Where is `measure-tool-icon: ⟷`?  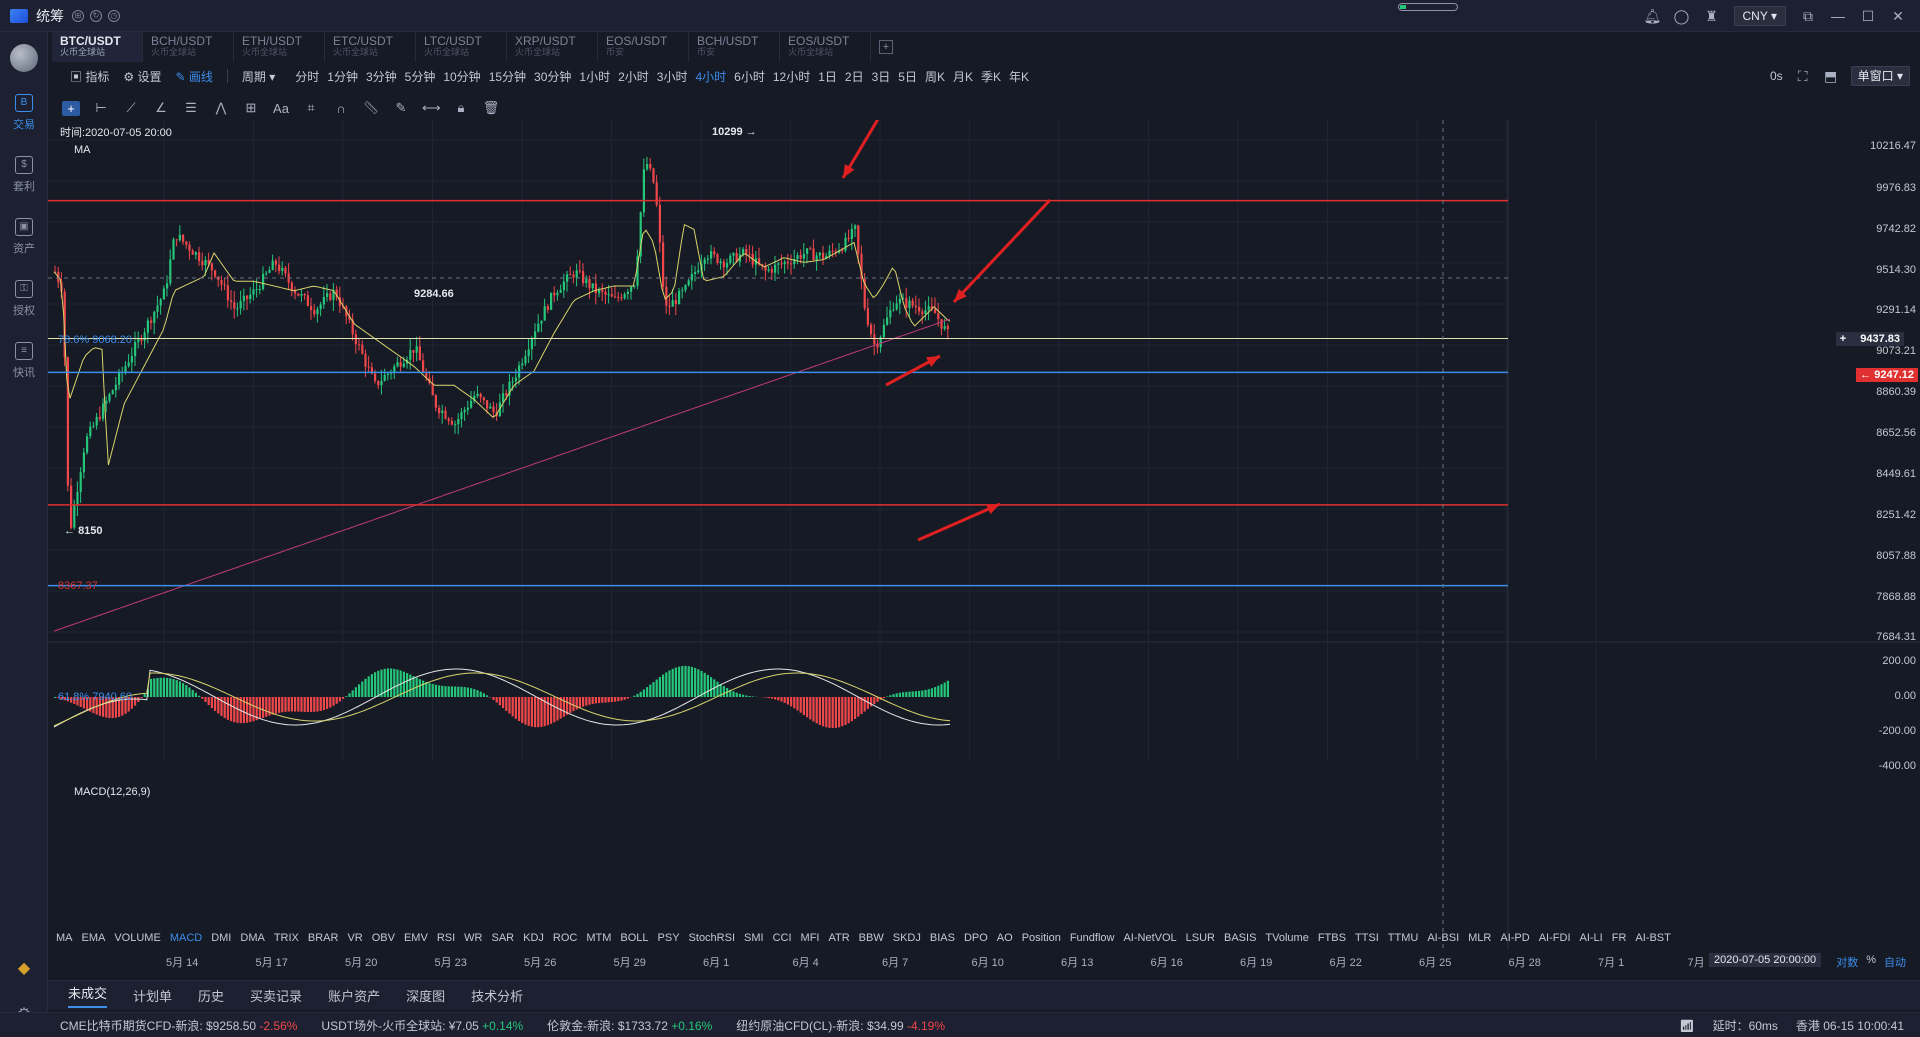
measure-tool-icon: ⟷ is located at coordinates (431, 107).